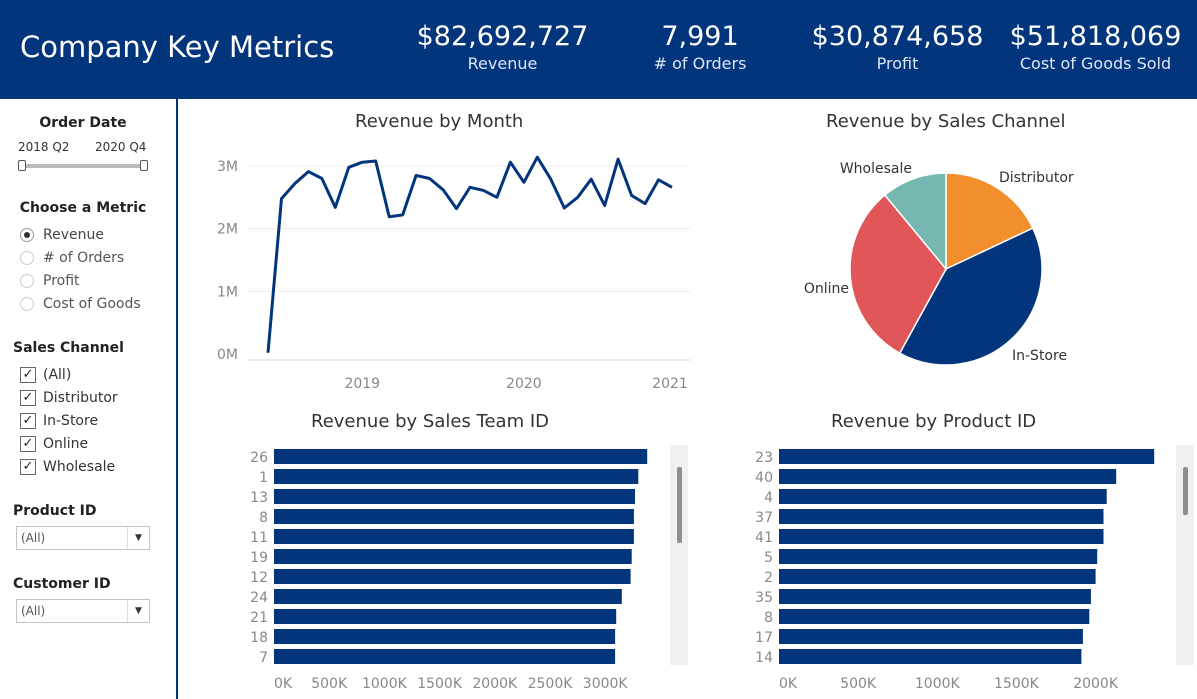 The height and width of the screenshot is (699, 1197). Describe the element at coordinates (898, 274) in the screenshot. I see `pie-slice-online` at that location.